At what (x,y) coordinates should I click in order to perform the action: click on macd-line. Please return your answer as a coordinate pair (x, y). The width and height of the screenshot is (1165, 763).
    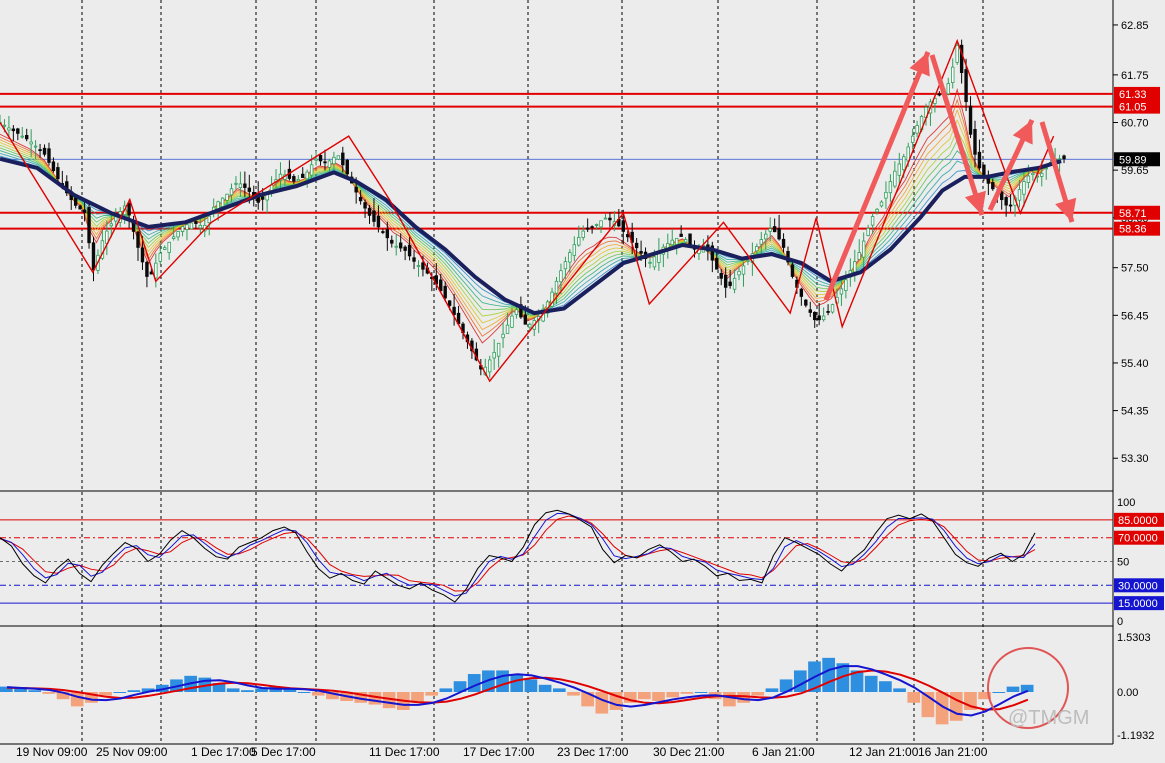
    Looking at the image, I should click on (518, 691).